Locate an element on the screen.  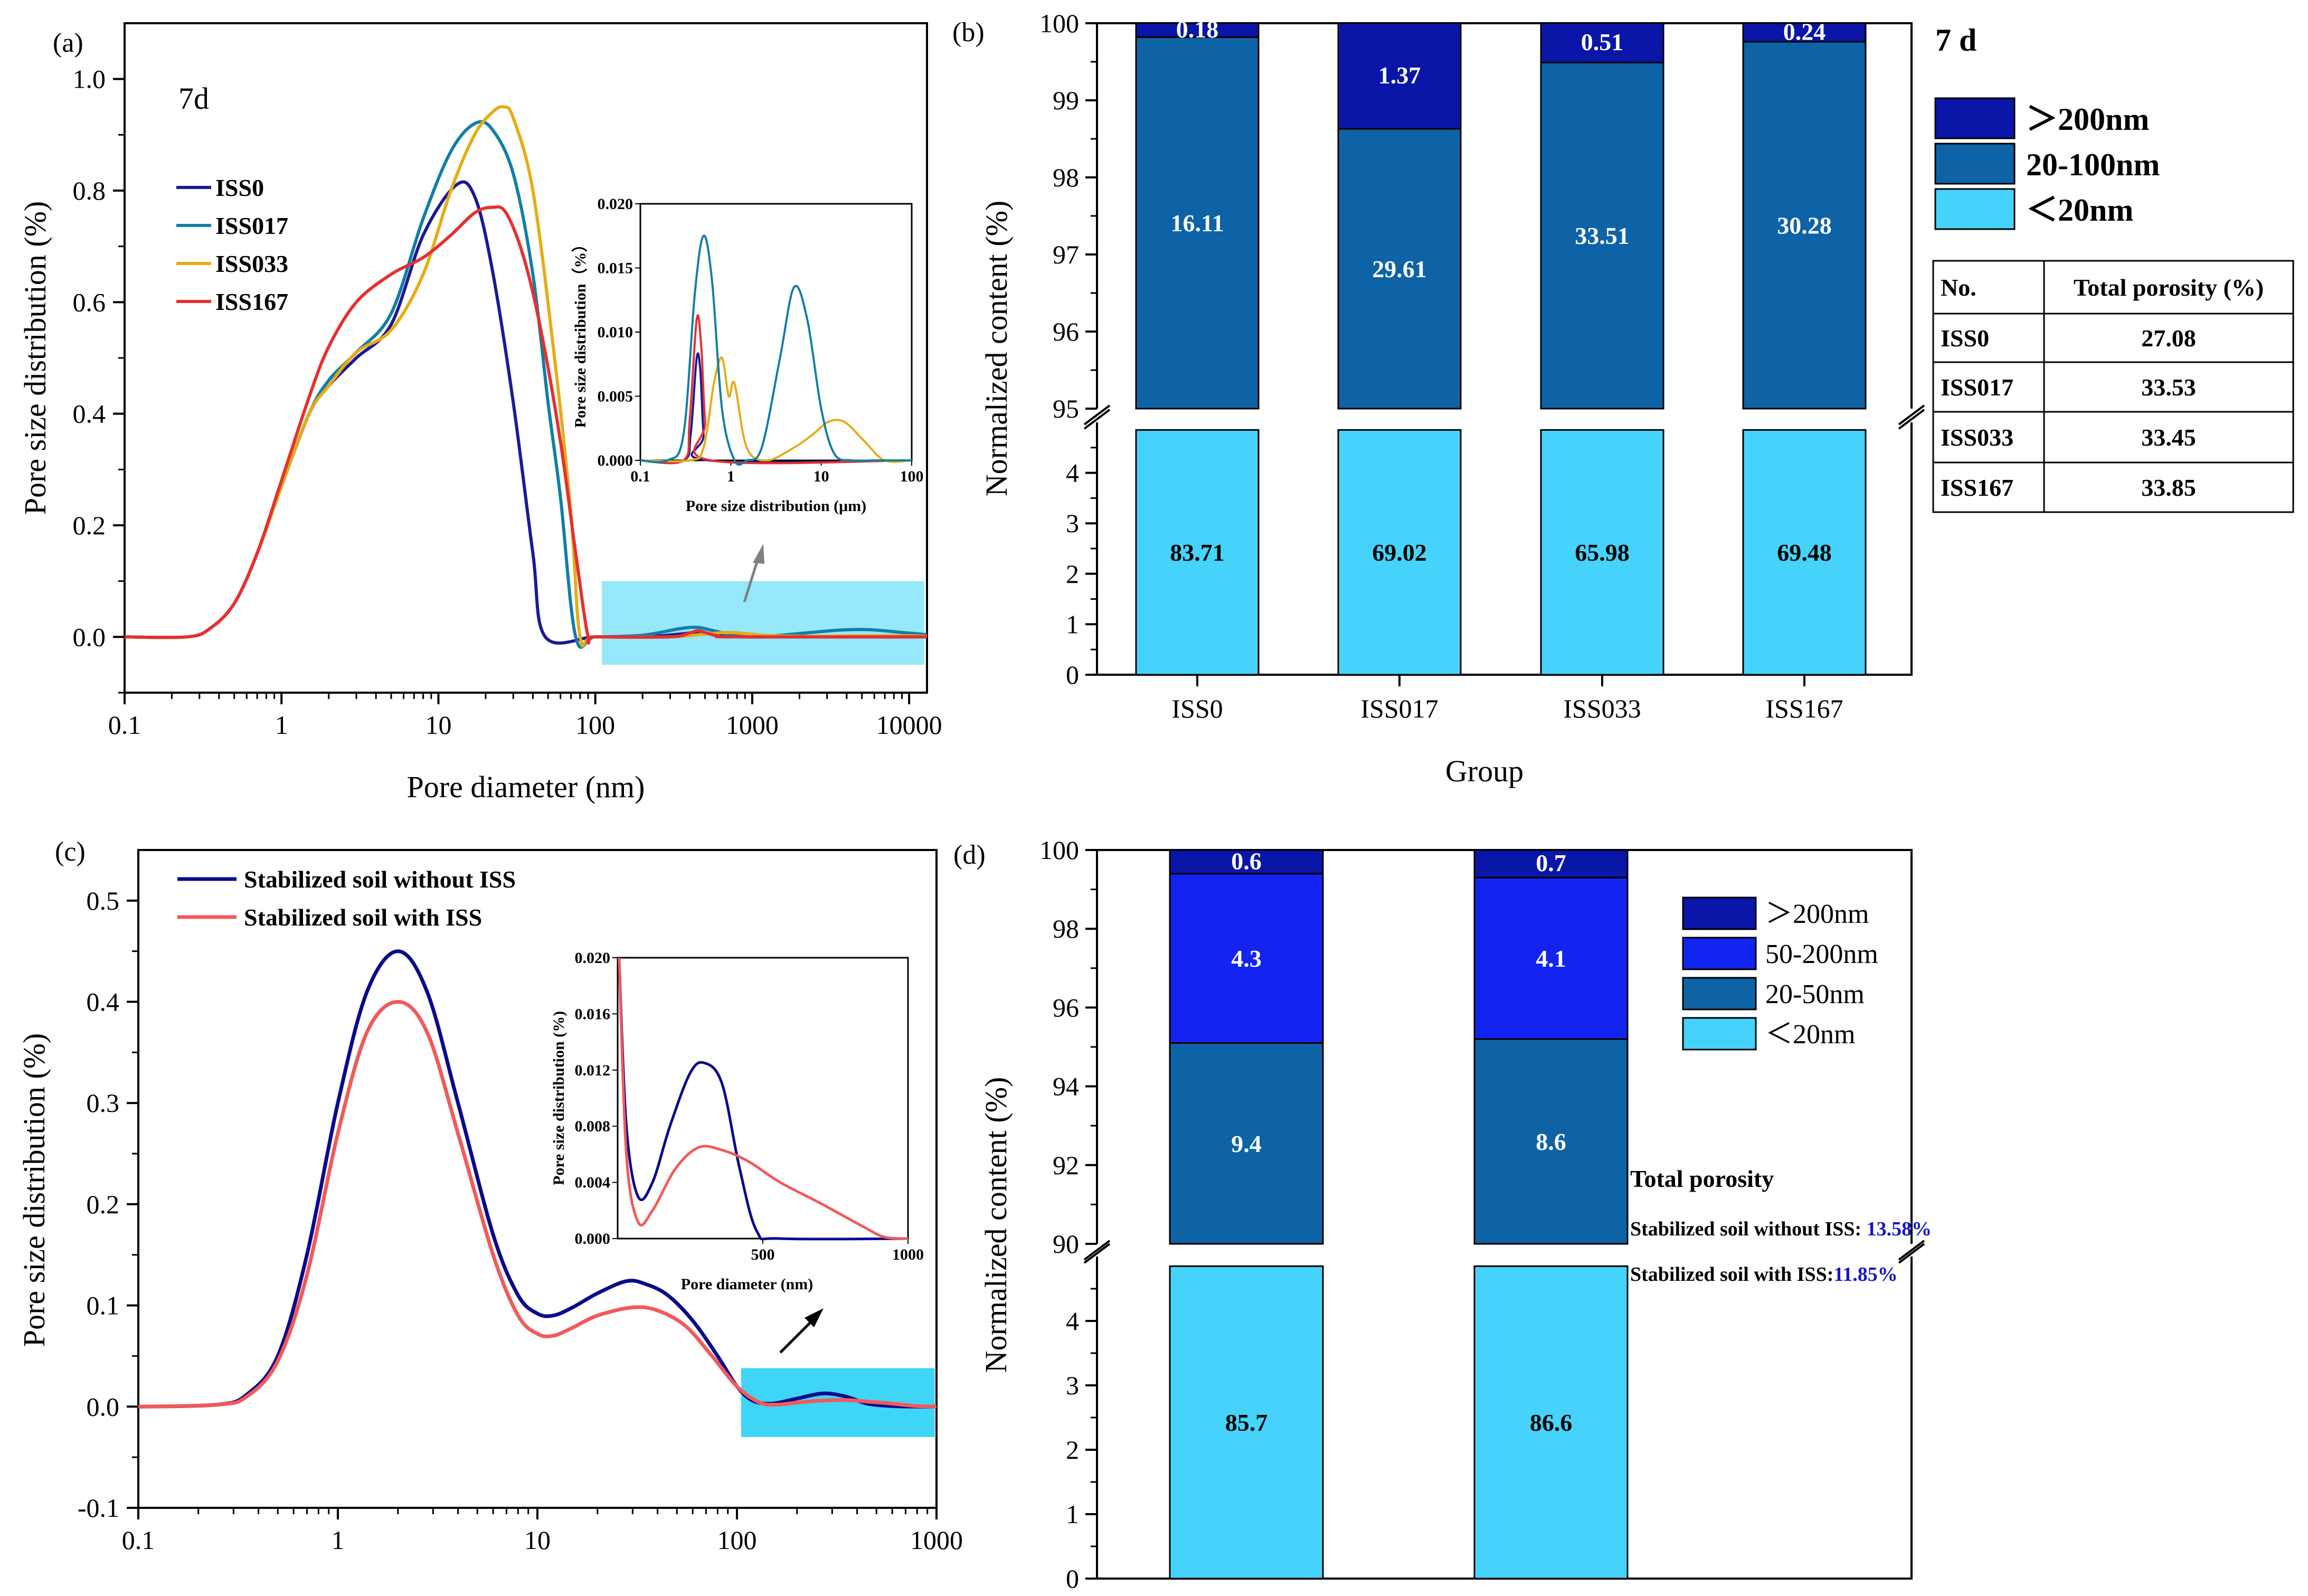
highlight-box-a is located at coordinates (762, 623).